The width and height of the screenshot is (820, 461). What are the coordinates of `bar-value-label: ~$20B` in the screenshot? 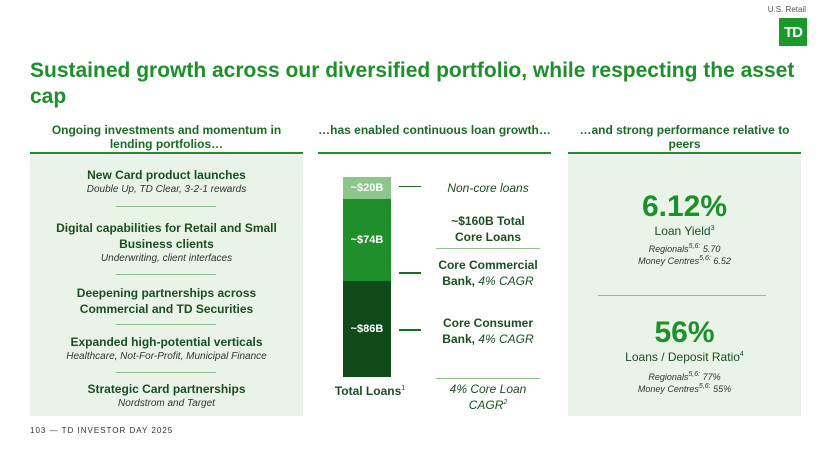 It's located at (367, 188).